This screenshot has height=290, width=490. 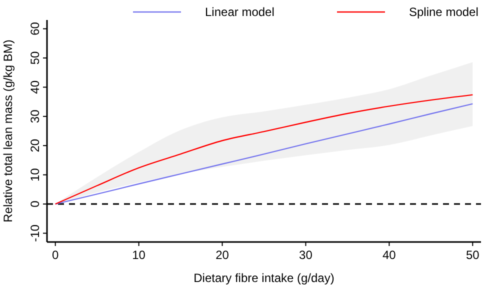 I want to click on legend-label: Spline model, so click(x=443, y=12).